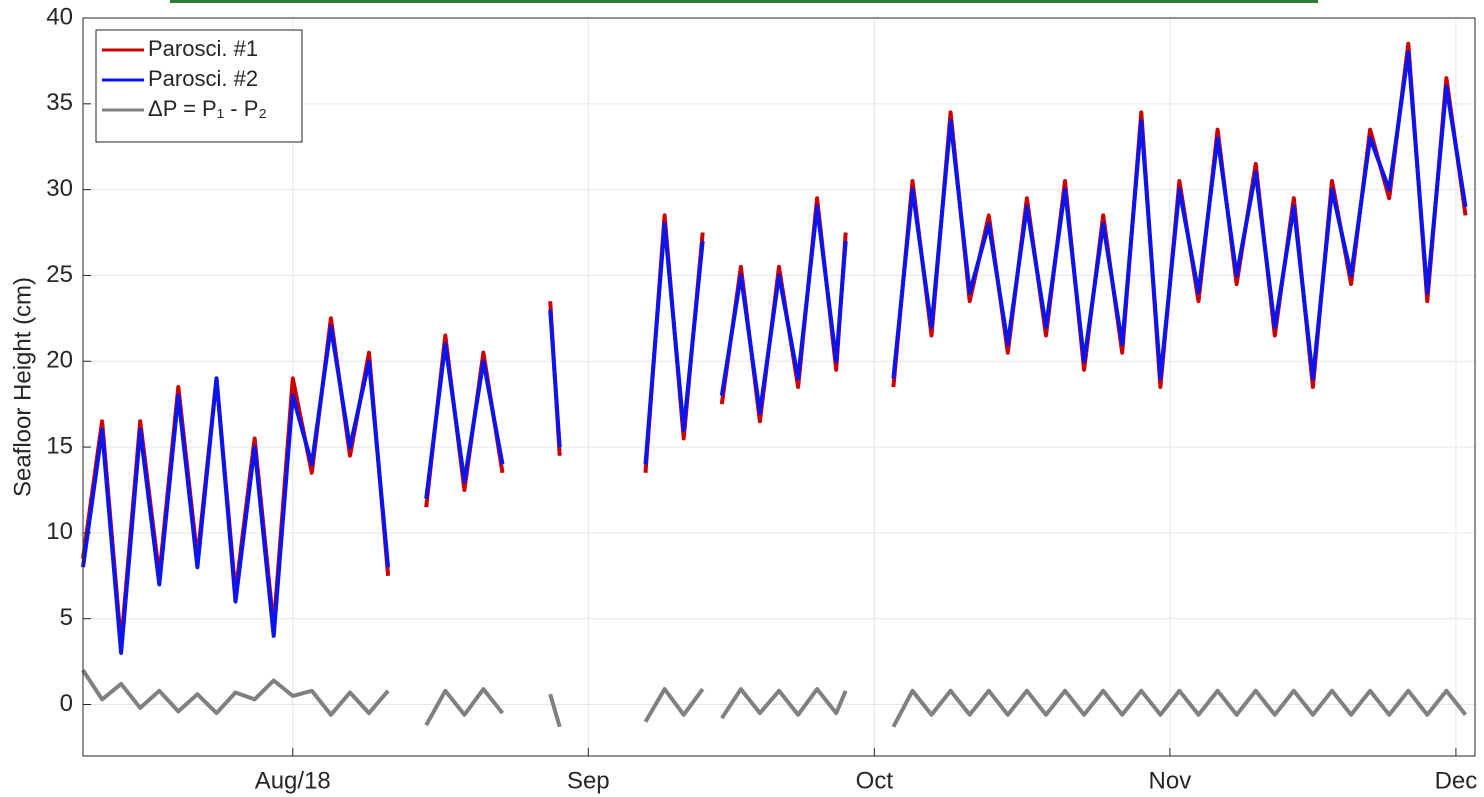  I want to click on y-tick-label: 10, so click(59, 531).